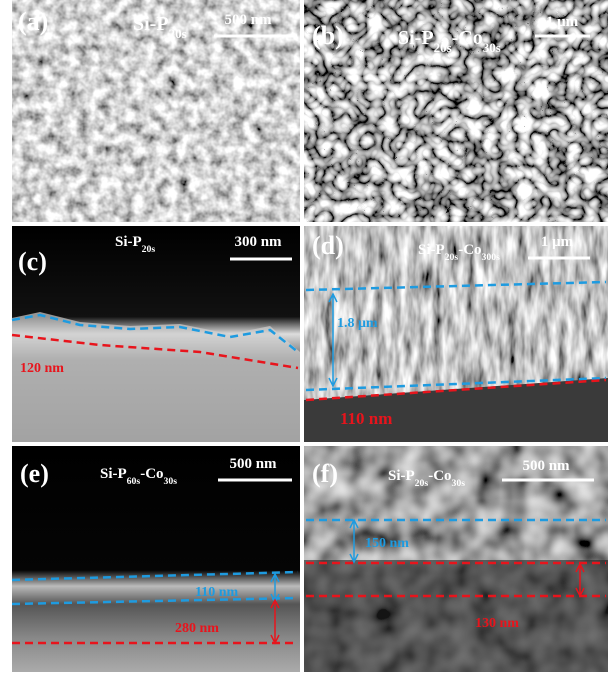 Image resolution: width=608 pixels, height=681 pixels. Describe the element at coordinates (156, 546) in the screenshot. I see `panel: (e) Si-P60s-Co30s 500 nm 110 nm 280 nm` at that location.